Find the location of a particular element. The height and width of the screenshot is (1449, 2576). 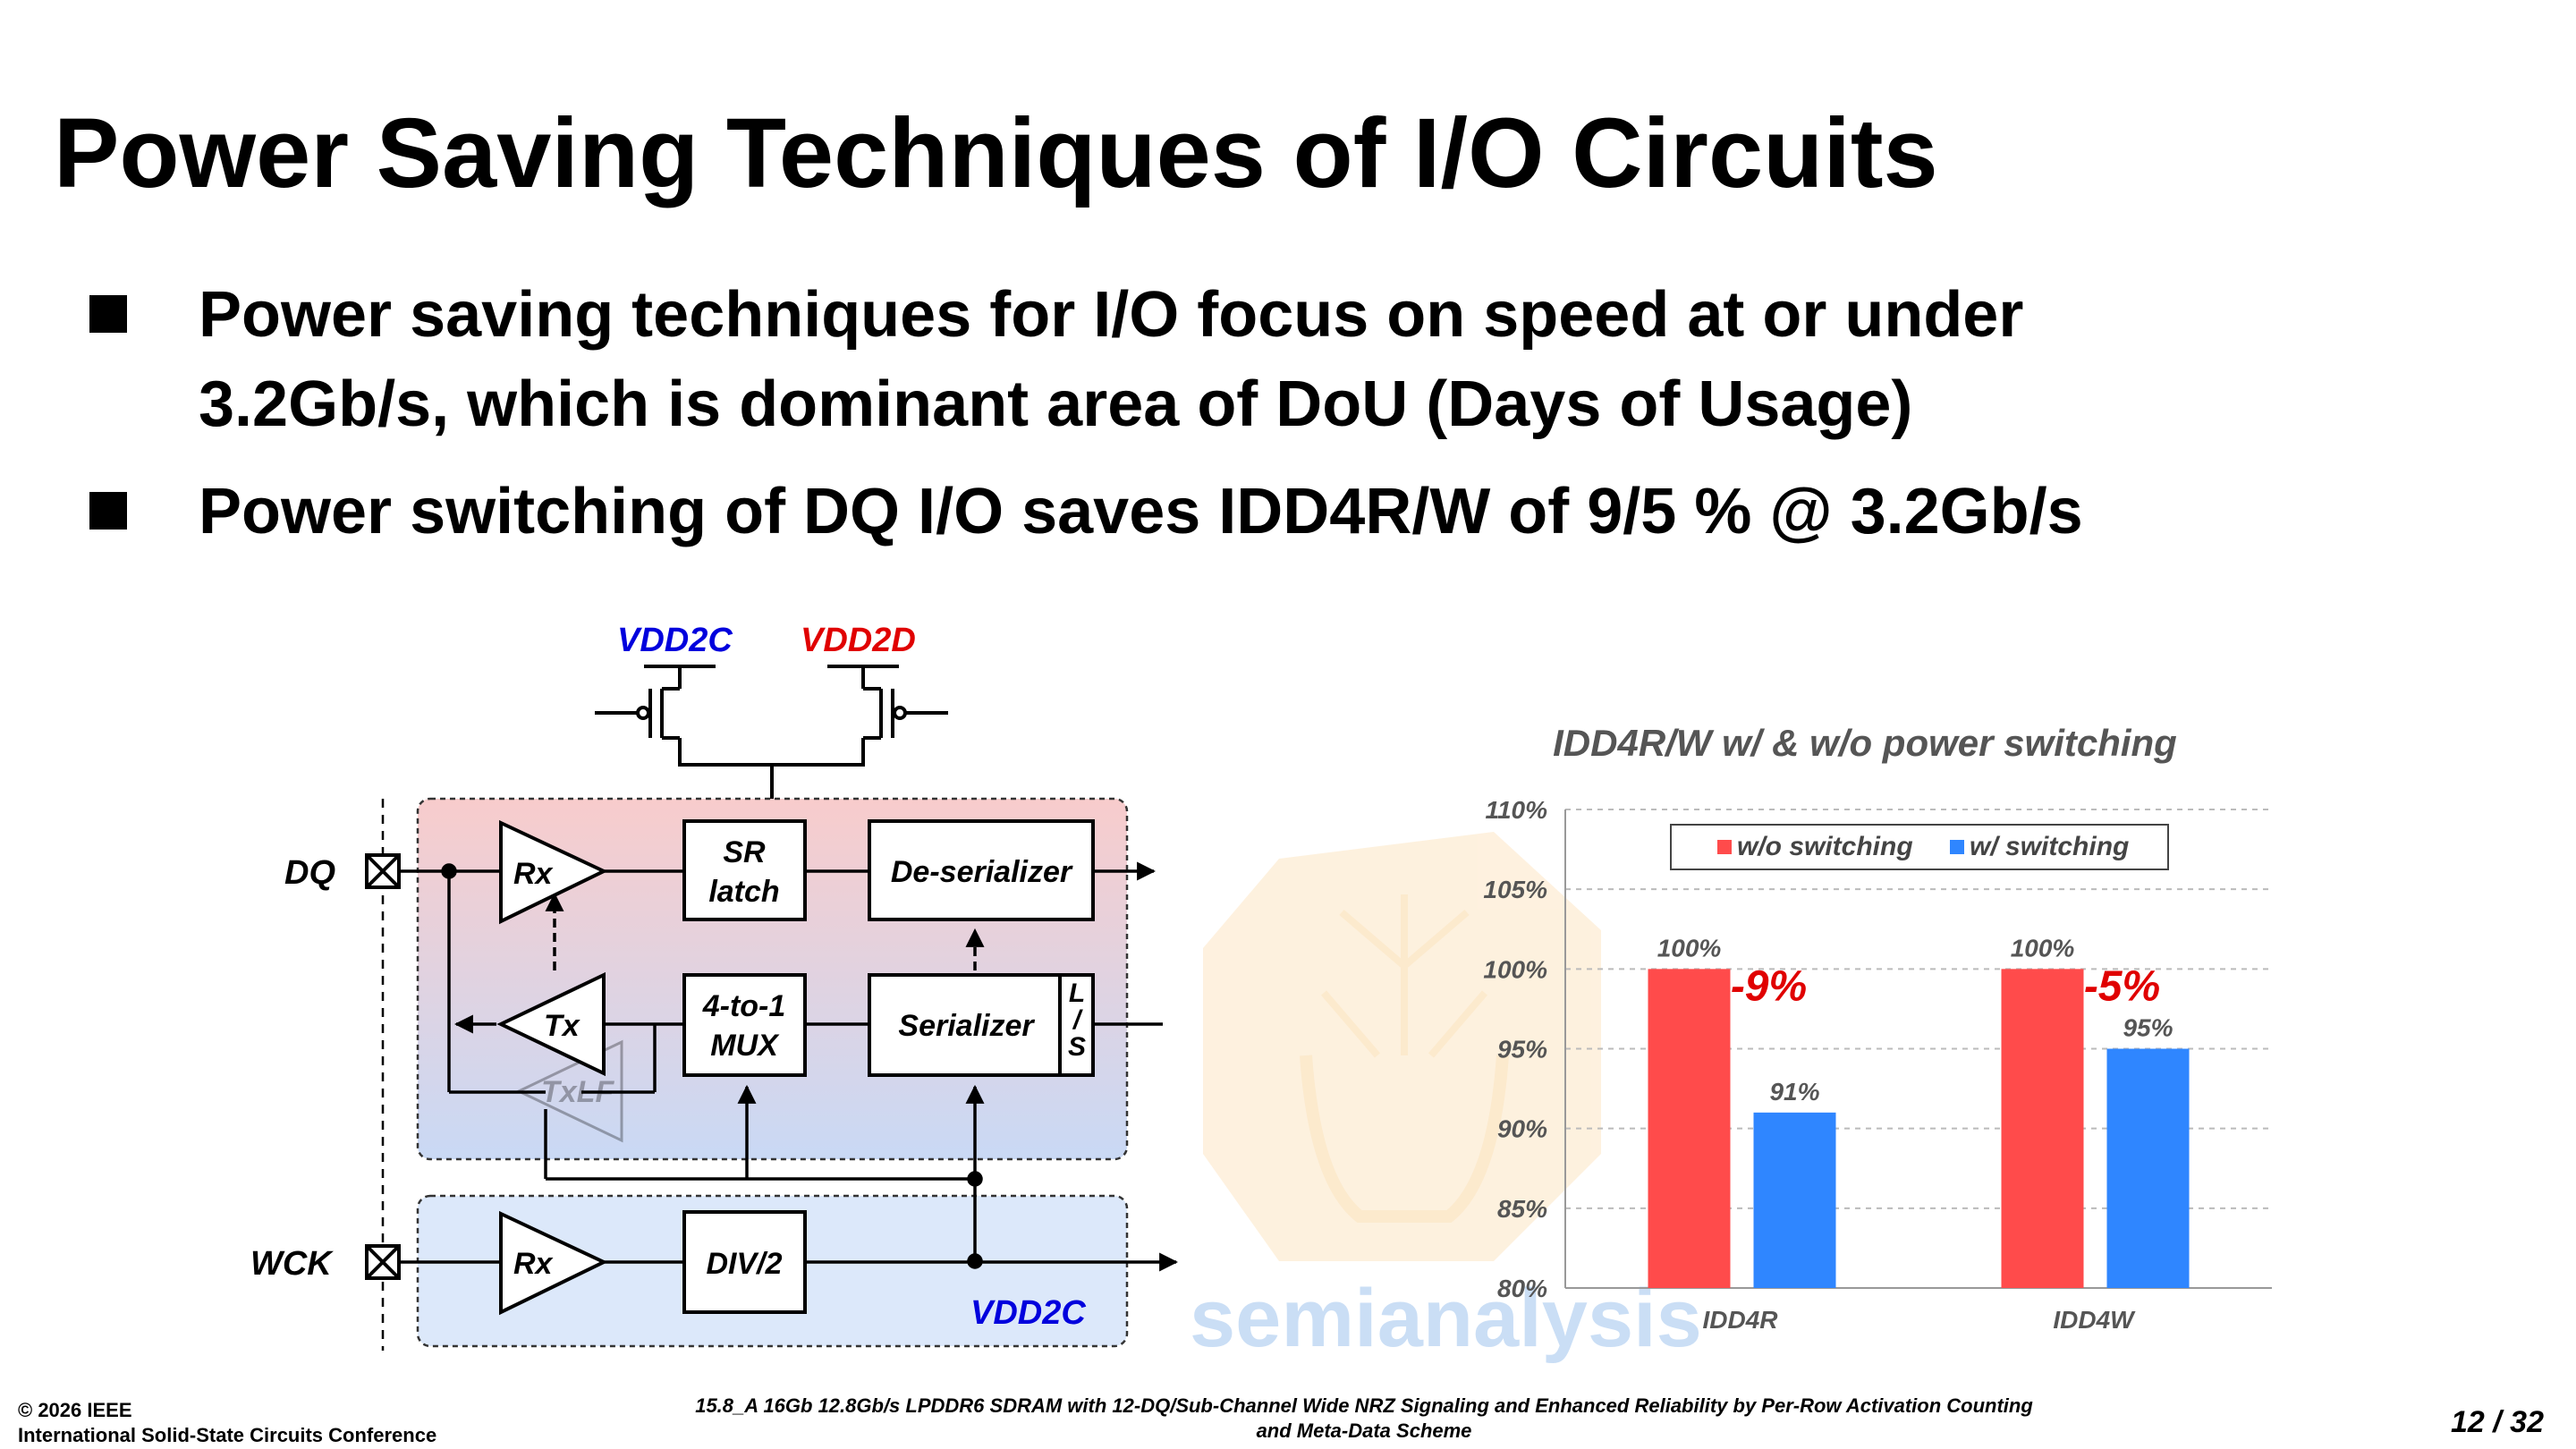

tx-block is located at coordinates (551, 1024).